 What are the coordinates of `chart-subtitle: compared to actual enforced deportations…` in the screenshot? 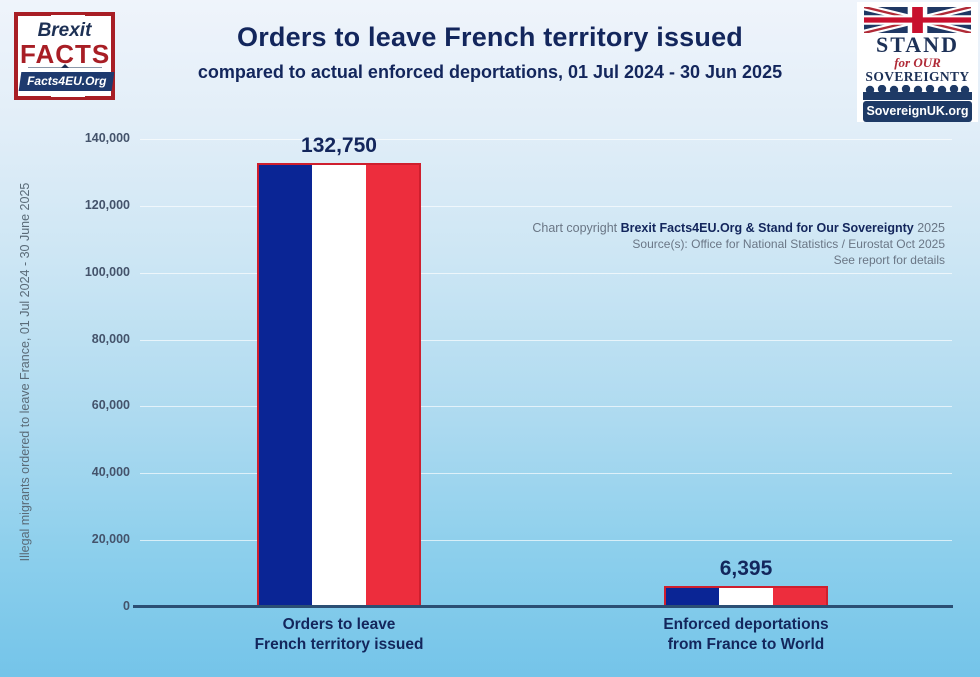 It's located at (490, 72).